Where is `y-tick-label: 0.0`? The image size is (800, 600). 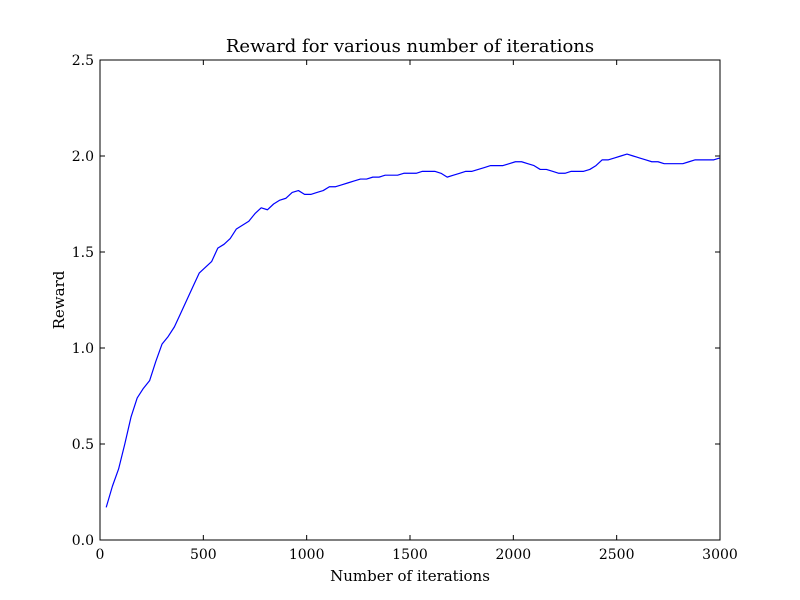 y-tick-label: 0.0 is located at coordinates (83, 541).